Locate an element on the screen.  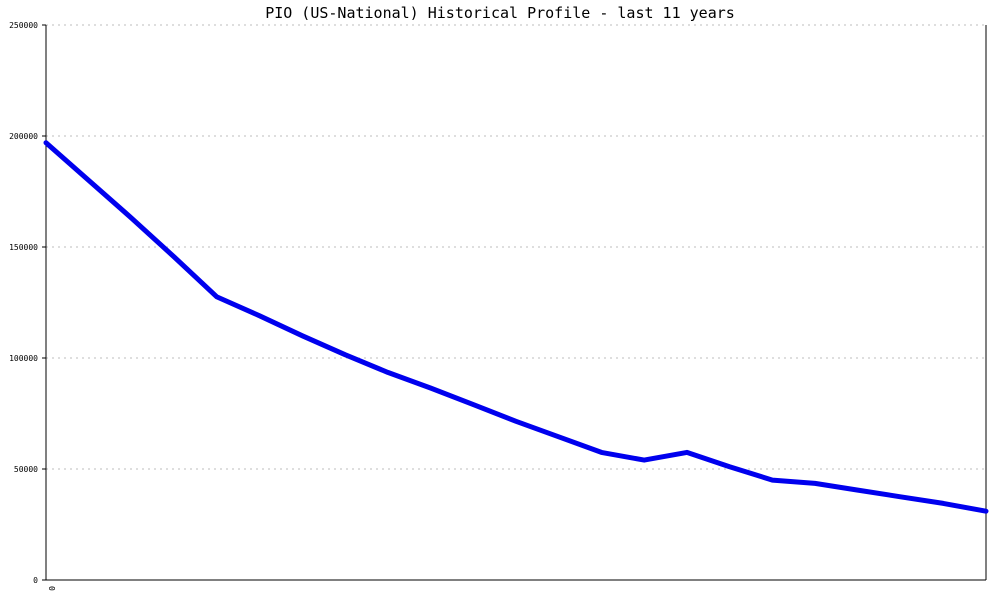
y-tick-label: 0 is located at coordinates (35, 580).